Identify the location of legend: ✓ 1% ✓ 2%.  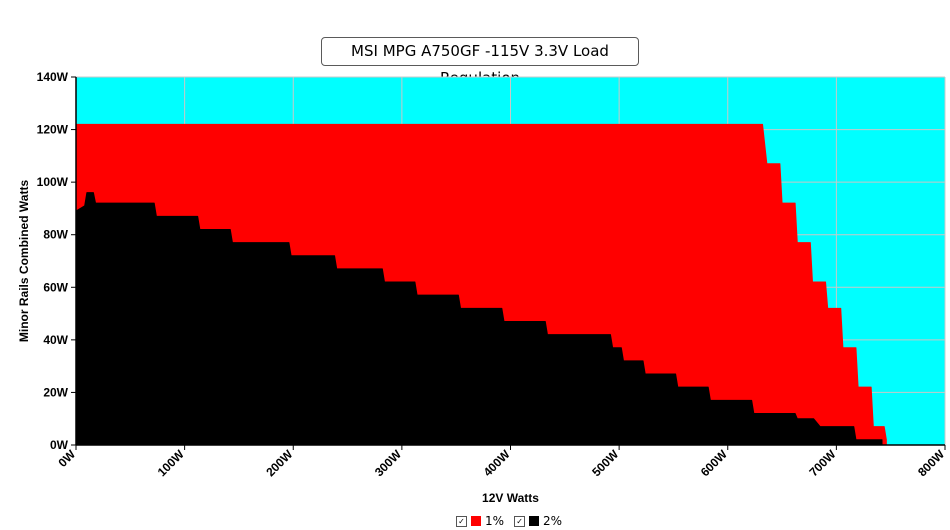
(514, 521).